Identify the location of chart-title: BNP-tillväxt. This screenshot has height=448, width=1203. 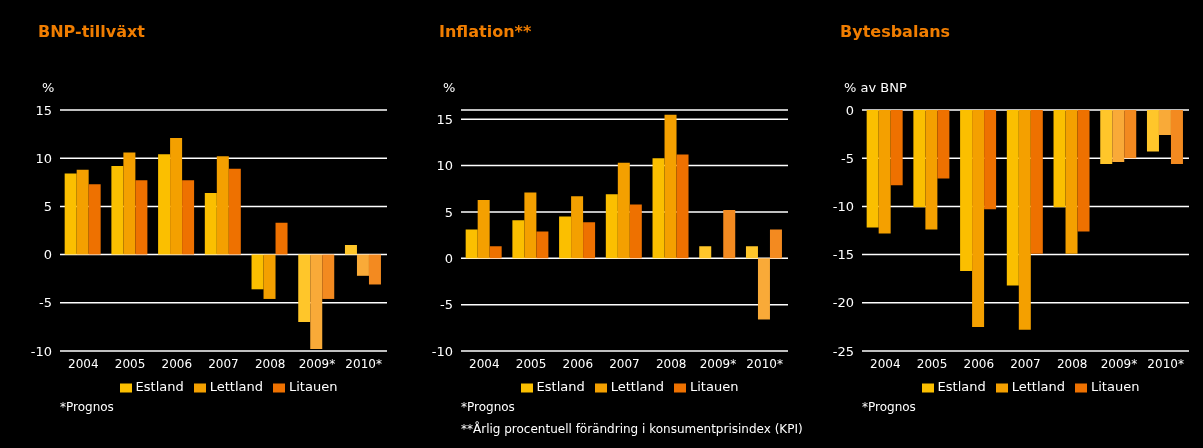
(91, 31).